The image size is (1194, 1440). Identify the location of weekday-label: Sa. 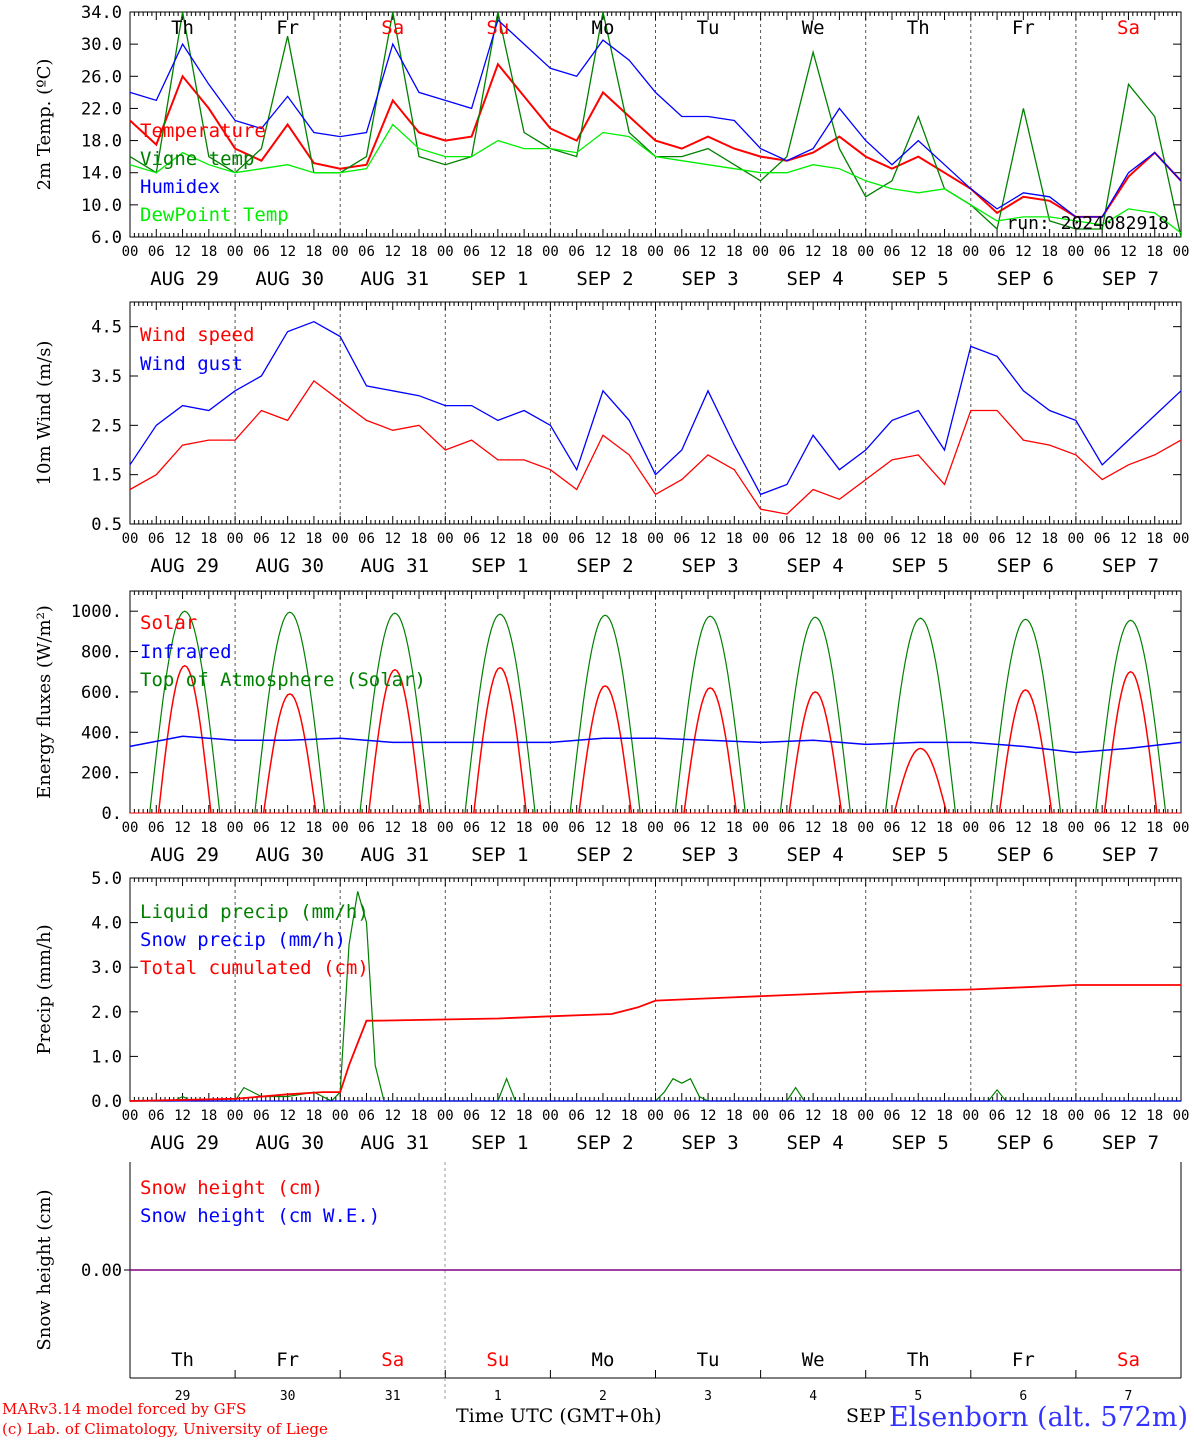
(1128, 28).